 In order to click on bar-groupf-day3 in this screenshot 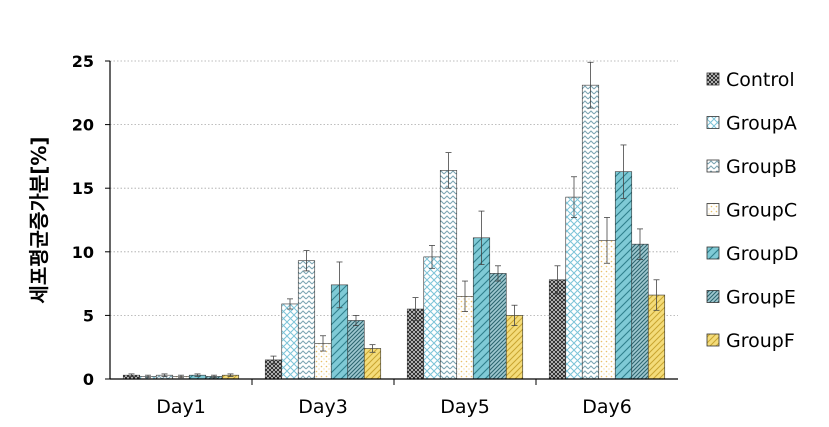, I will do `click(372, 364)`.